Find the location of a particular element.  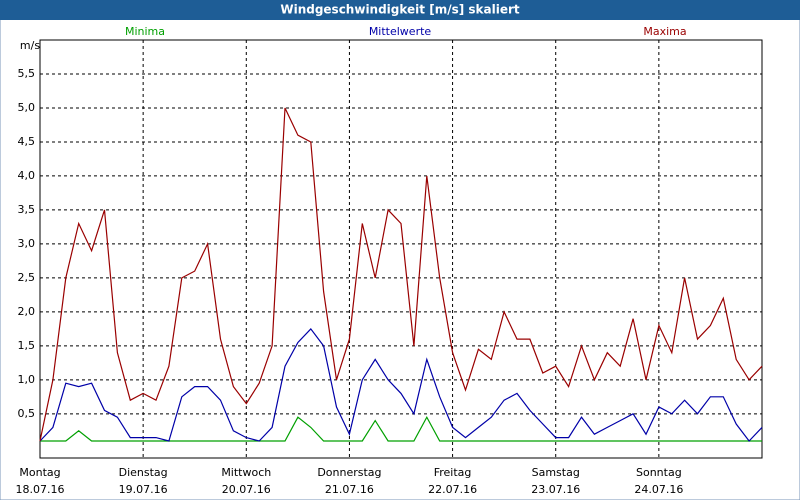

legend-entry: Mittelwerte is located at coordinates (400, 31).